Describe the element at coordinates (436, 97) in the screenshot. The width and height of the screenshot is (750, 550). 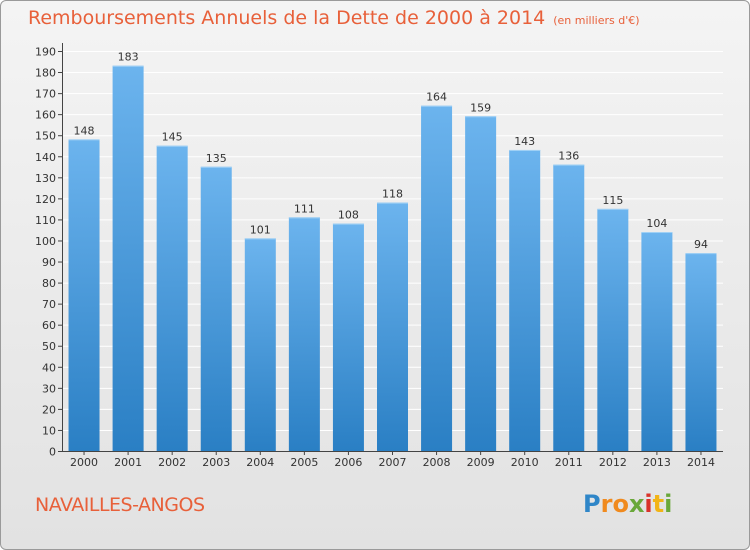
I see `data-label: 164` at that location.